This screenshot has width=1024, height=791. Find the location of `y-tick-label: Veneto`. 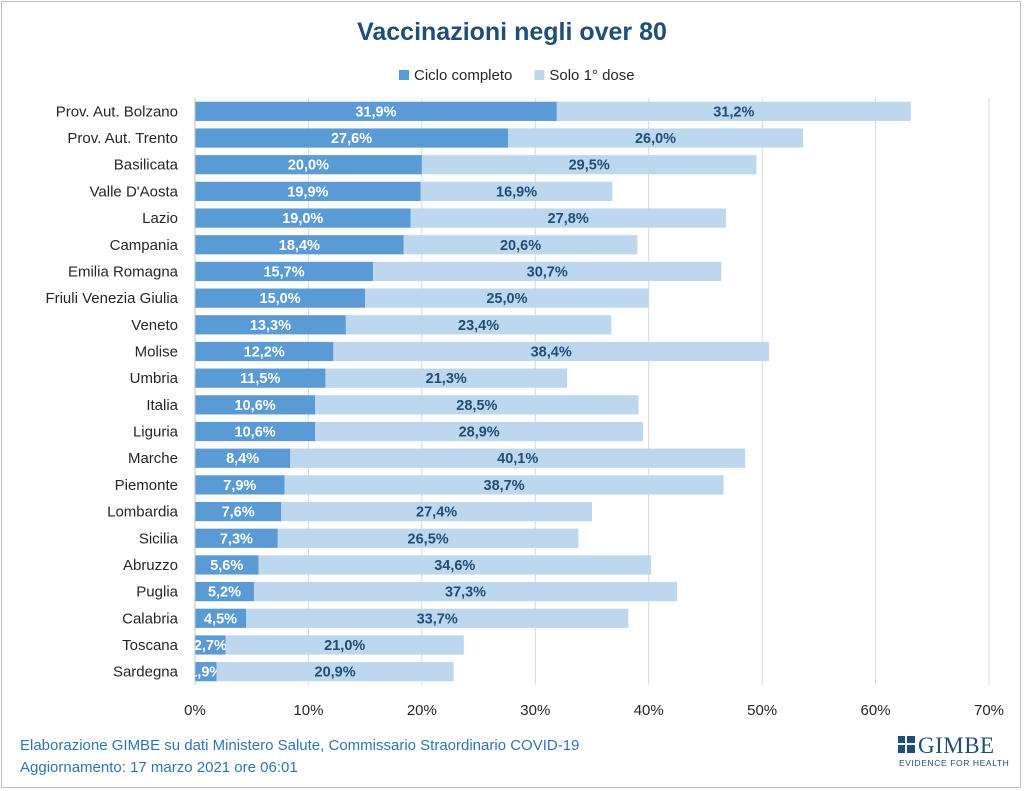

y-tick-label: Veneto is located at coordinates (154, 325).